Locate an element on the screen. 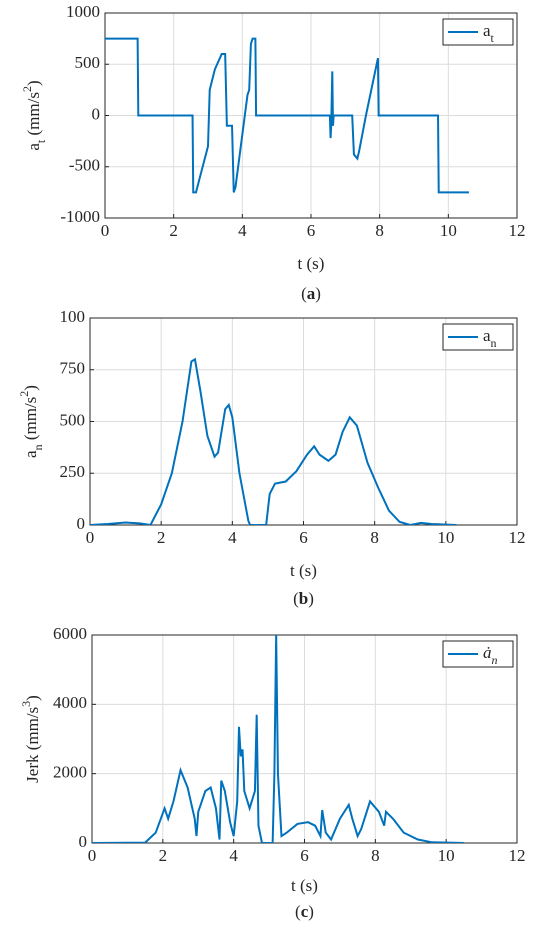  y-tick-label: -500 is located at coordinates (84, 165).